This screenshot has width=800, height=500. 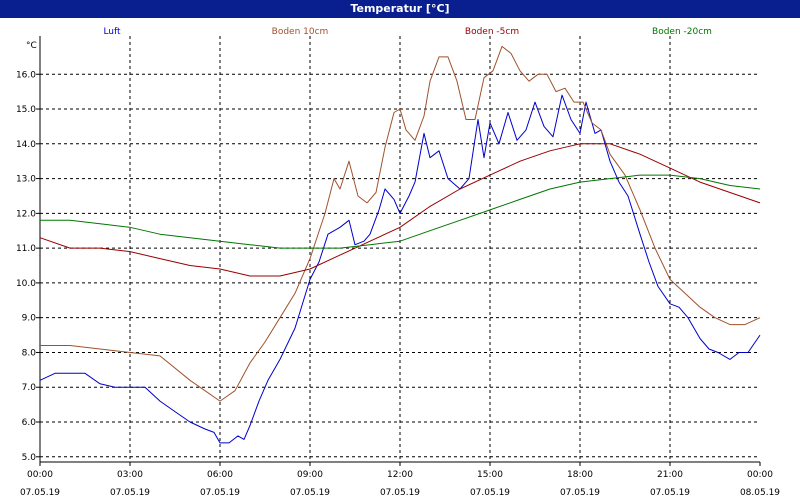 I want to click on chart-title-bar: Temperatur [°C], so click(x=400, y=9).